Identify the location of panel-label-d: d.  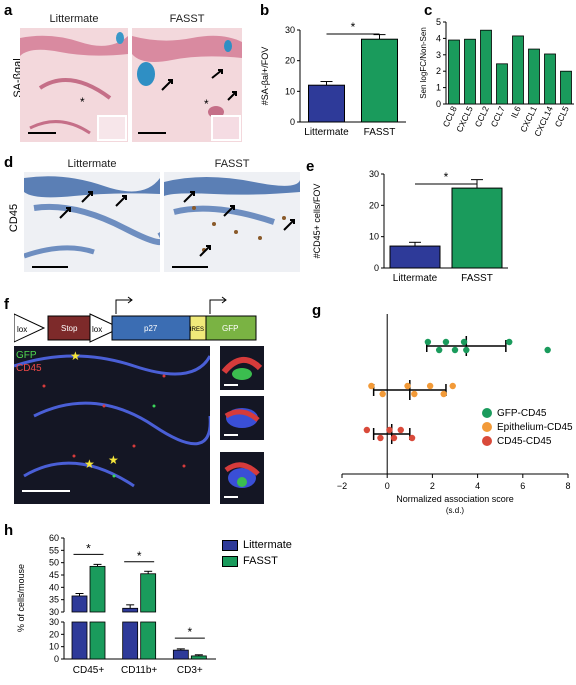
(9, 162).